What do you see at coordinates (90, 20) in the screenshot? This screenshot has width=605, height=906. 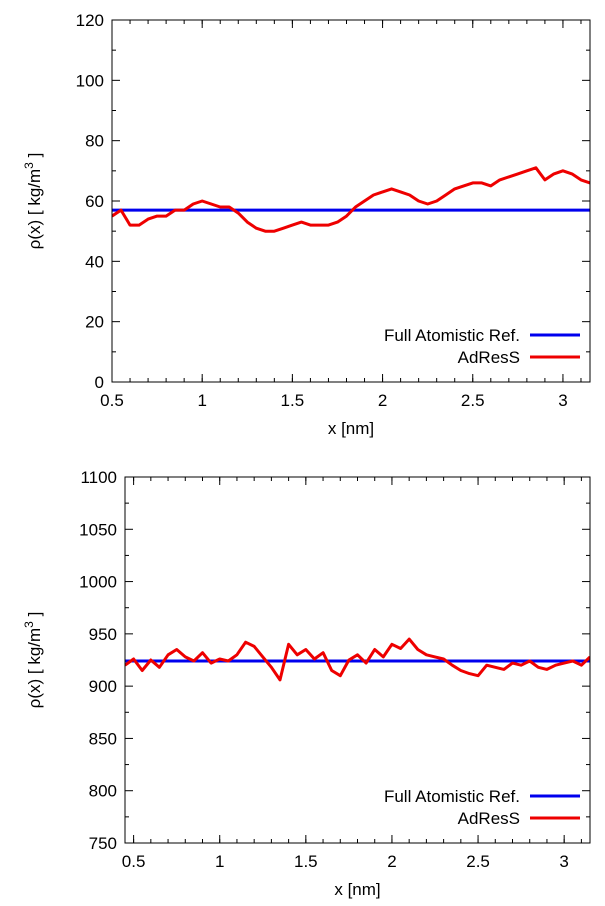 I see `y-tick-label: 120` at bounding box center [90, 20].